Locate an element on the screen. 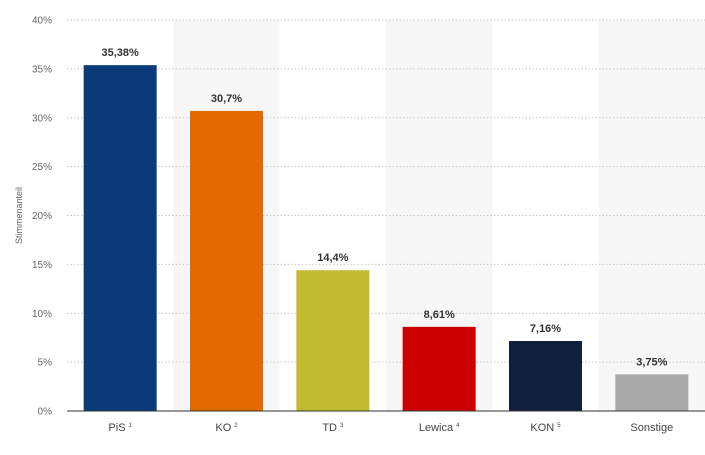  value-label: 35,38% is located at coordinates (121, 53).